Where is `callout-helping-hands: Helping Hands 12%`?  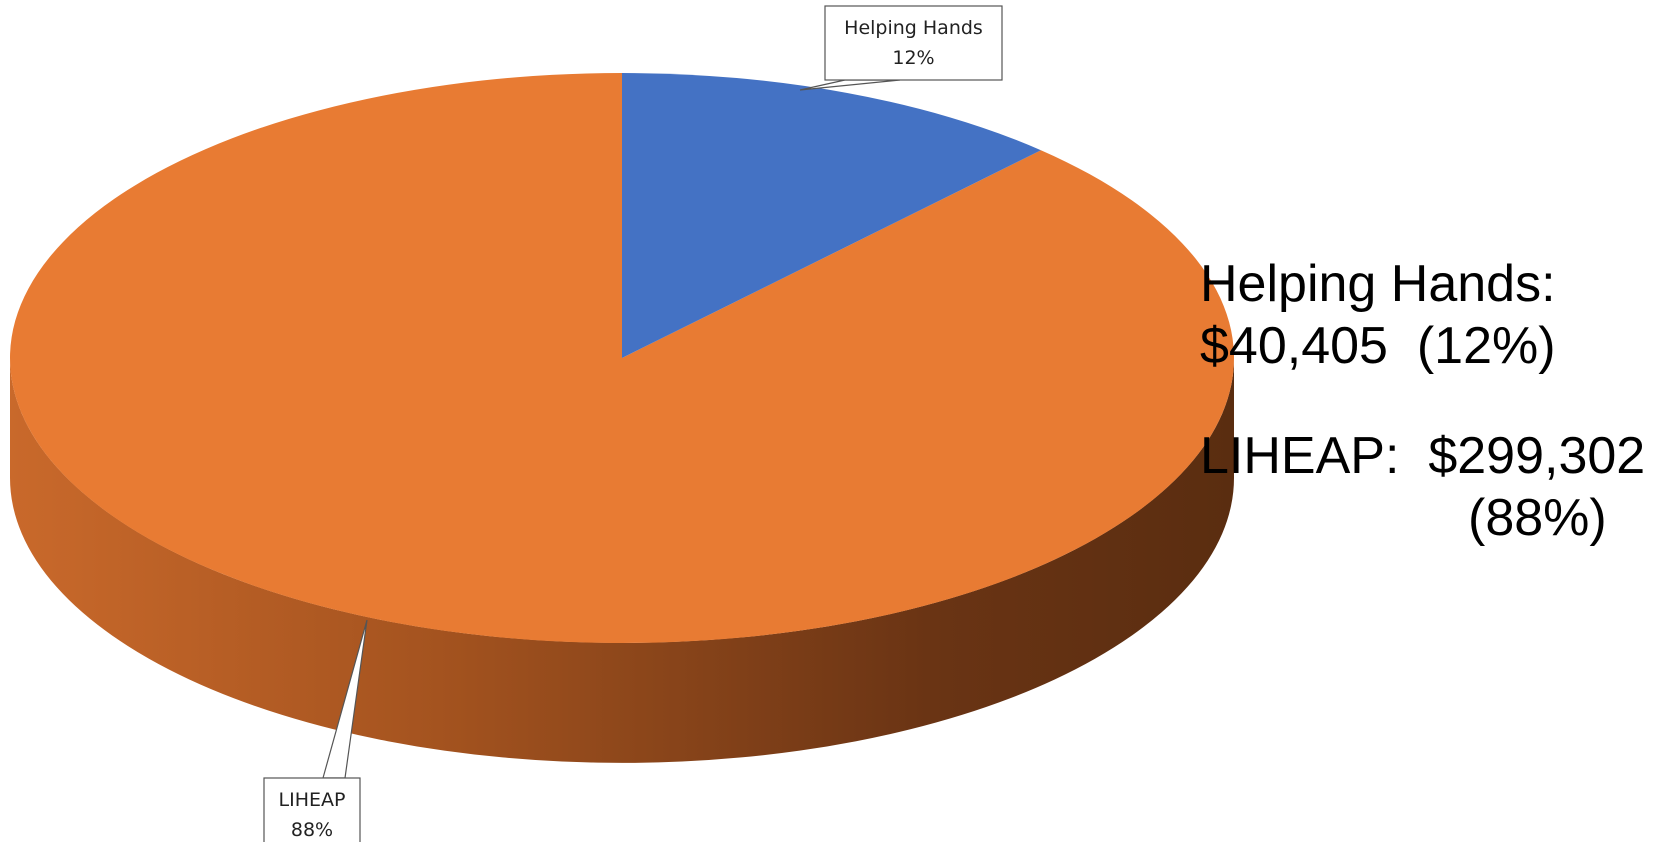 callout-helping-hands: Helping Hands 12% is located at coordinates (901, 48).